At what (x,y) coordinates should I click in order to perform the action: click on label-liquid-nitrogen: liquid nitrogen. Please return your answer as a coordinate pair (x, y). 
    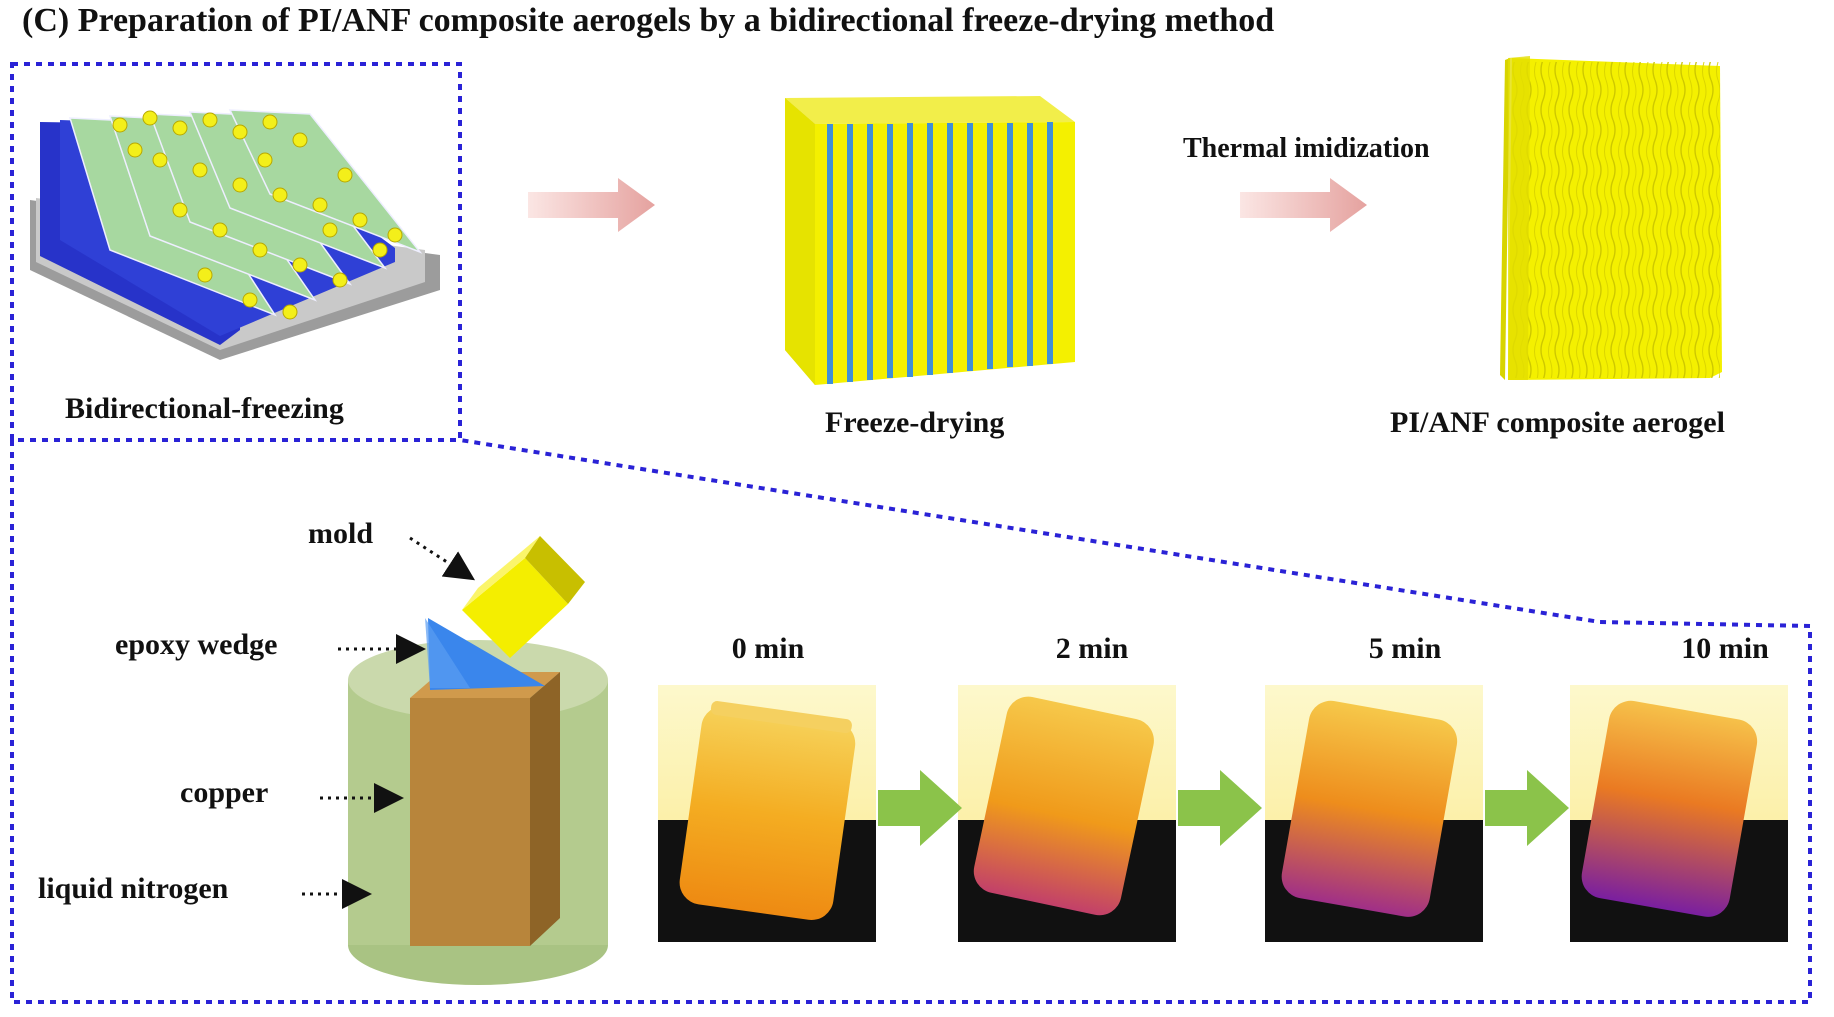
    Looking at the image, I should click on (133, 888).